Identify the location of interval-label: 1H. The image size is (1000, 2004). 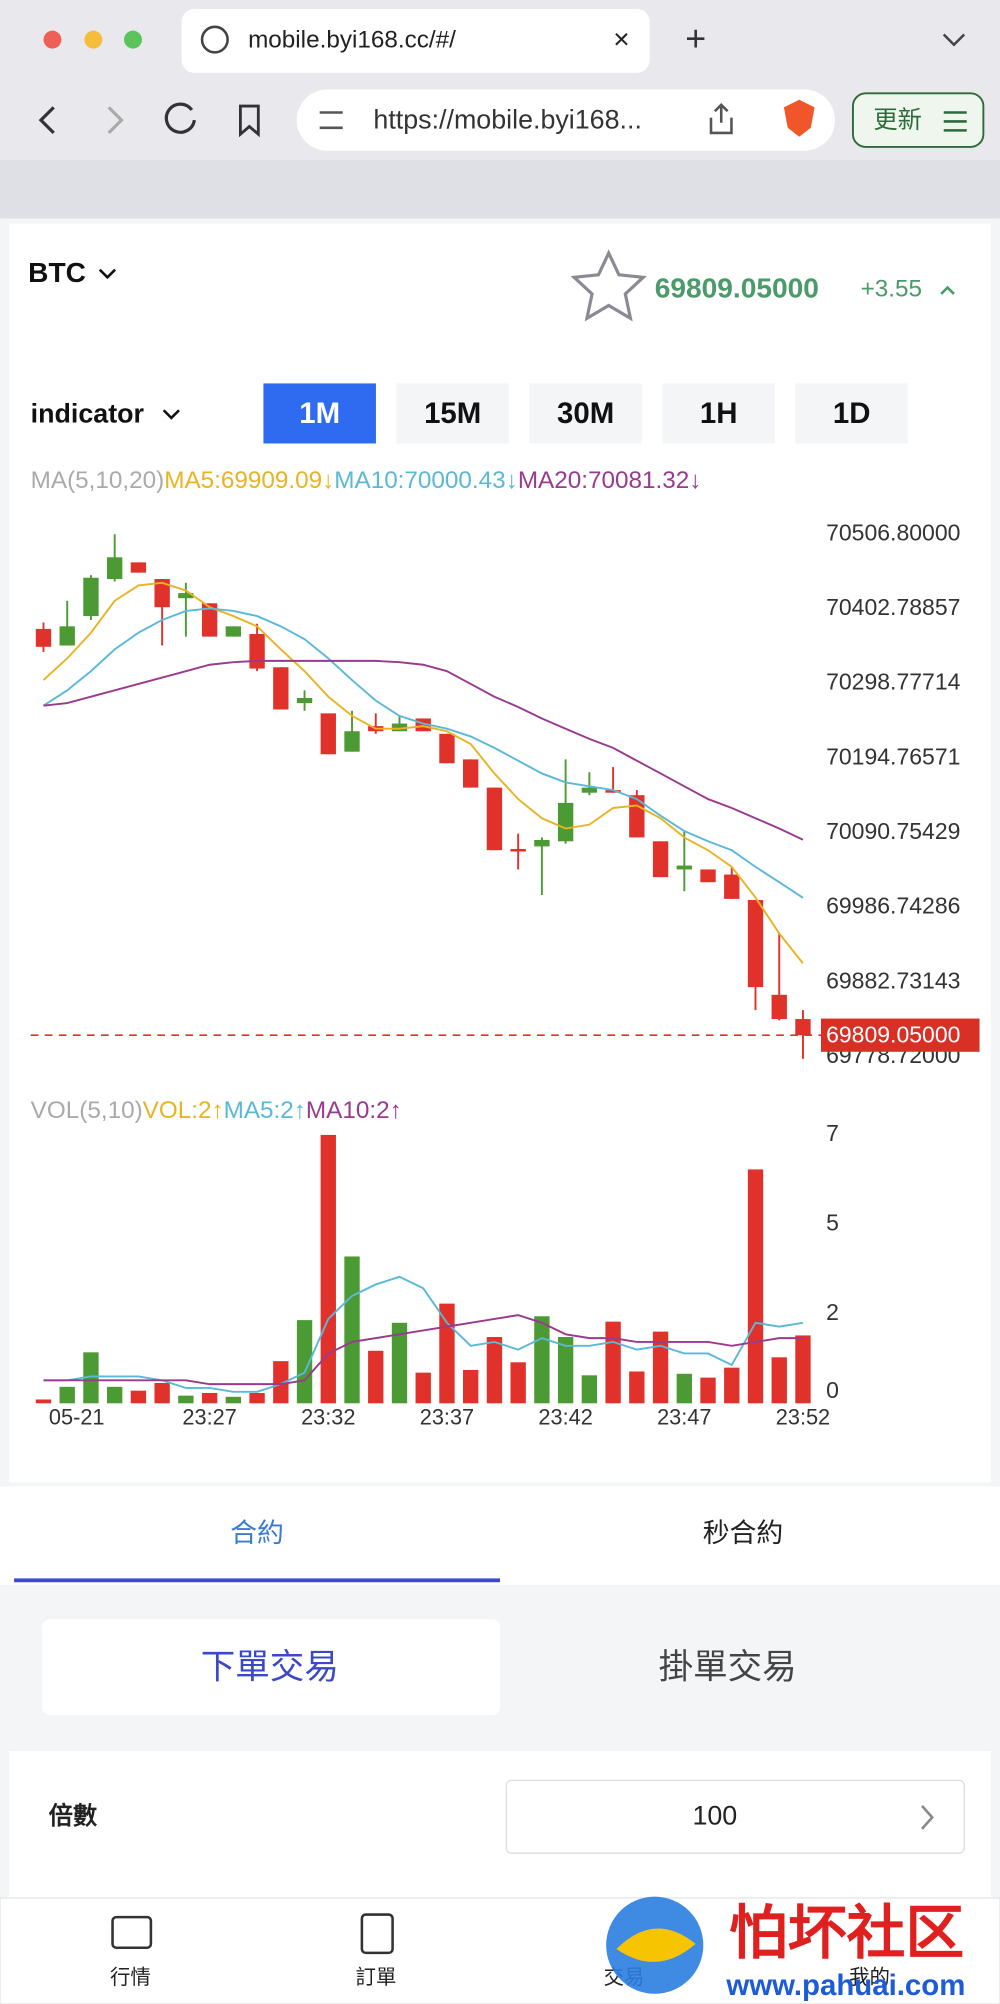
(719, 413).